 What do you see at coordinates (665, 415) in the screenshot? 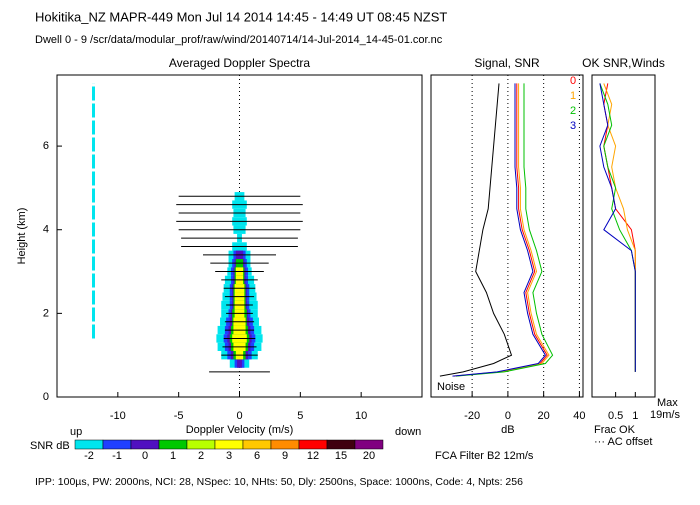
I see `max-value: 19m/s` at bounding box center [665, 415].